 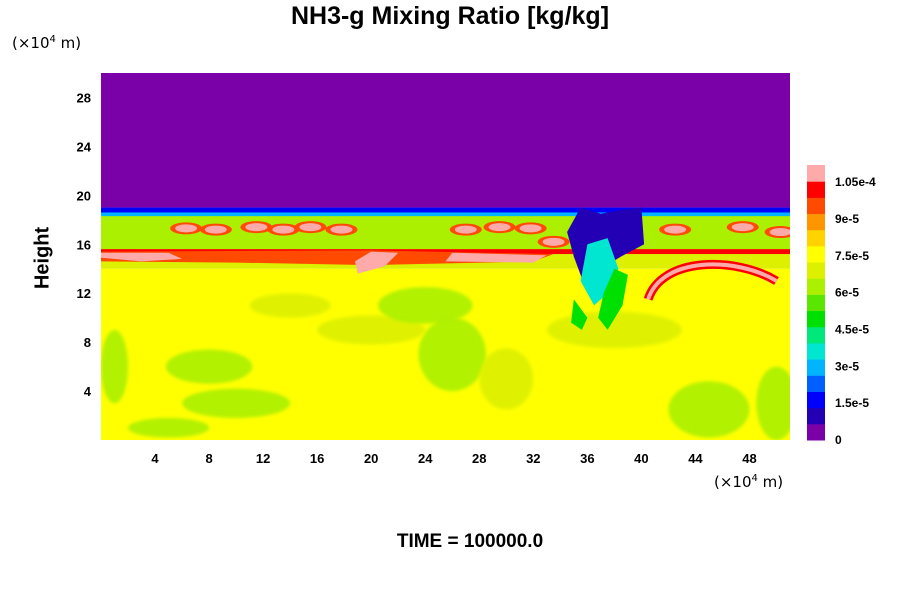 What do you see at coordinates (87, 342) in the screenshot?
I see `y-tick-label: 8` at bounding box center [87, 342].